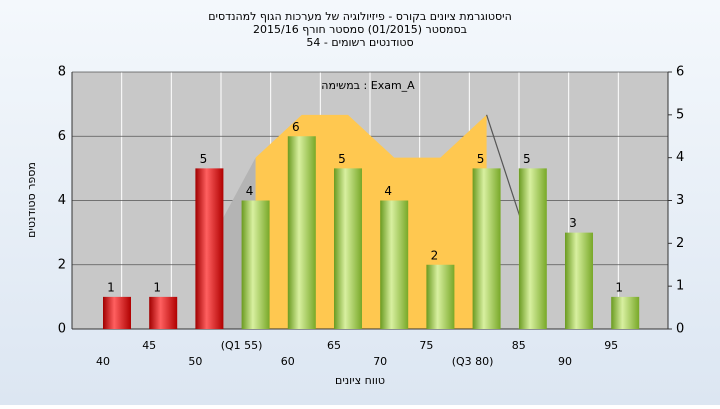 The height and width of the screenshot is (409, 720). Describe the element at coordinates (62, 264) in the screenshot. I see `y-tick-label: 2` at that location.